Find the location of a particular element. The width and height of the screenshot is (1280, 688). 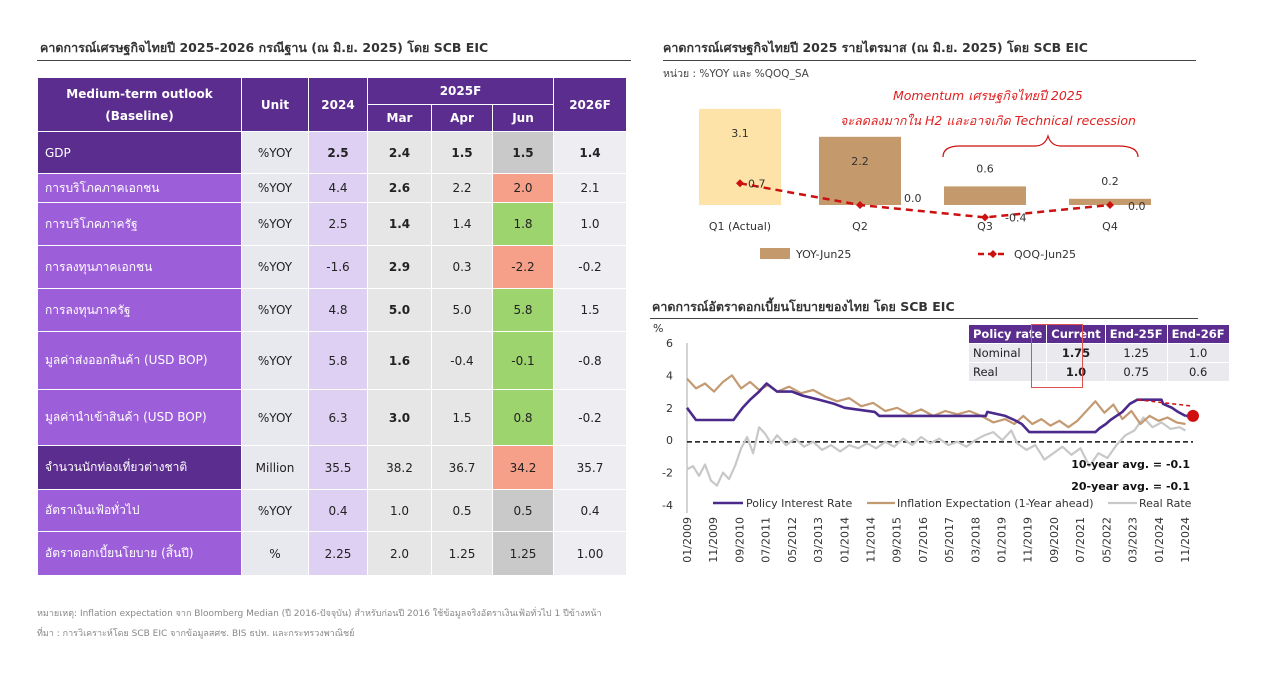

bar-value-label: 0.2 is located at coordinates (1110, 181).